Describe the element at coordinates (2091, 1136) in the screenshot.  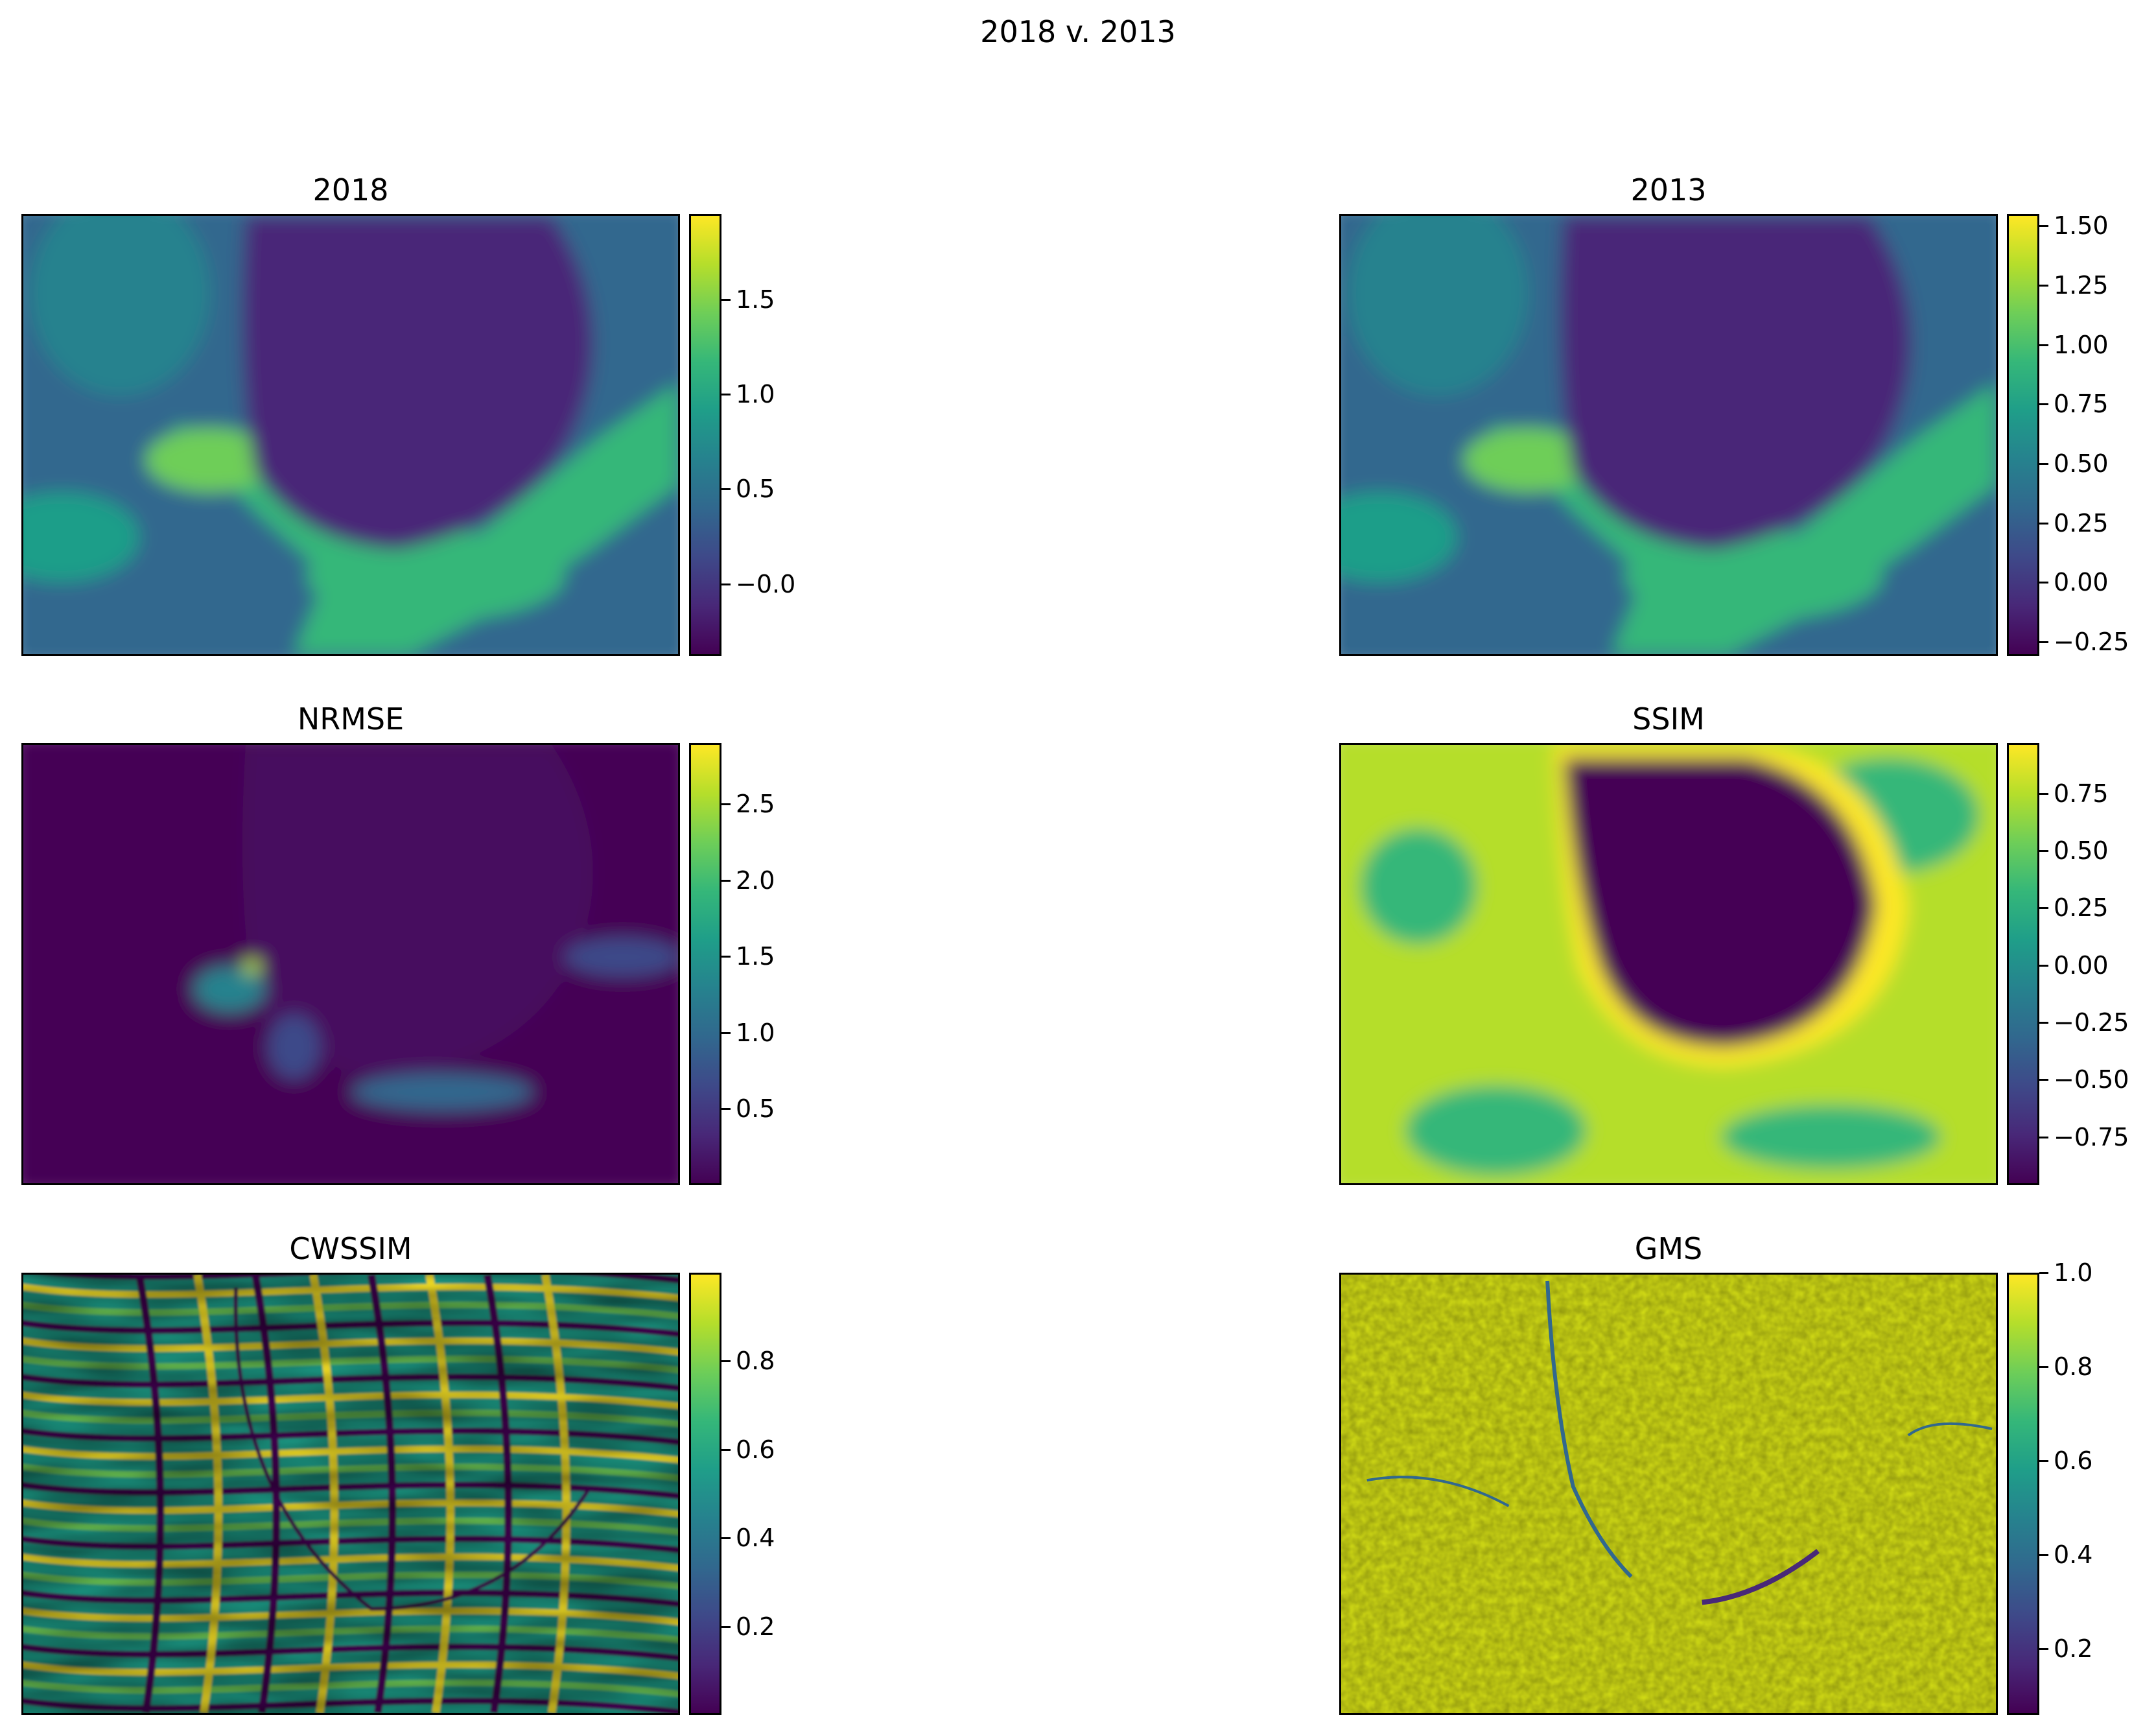
I see `colorbar-tick-label: −0.75` at that location.